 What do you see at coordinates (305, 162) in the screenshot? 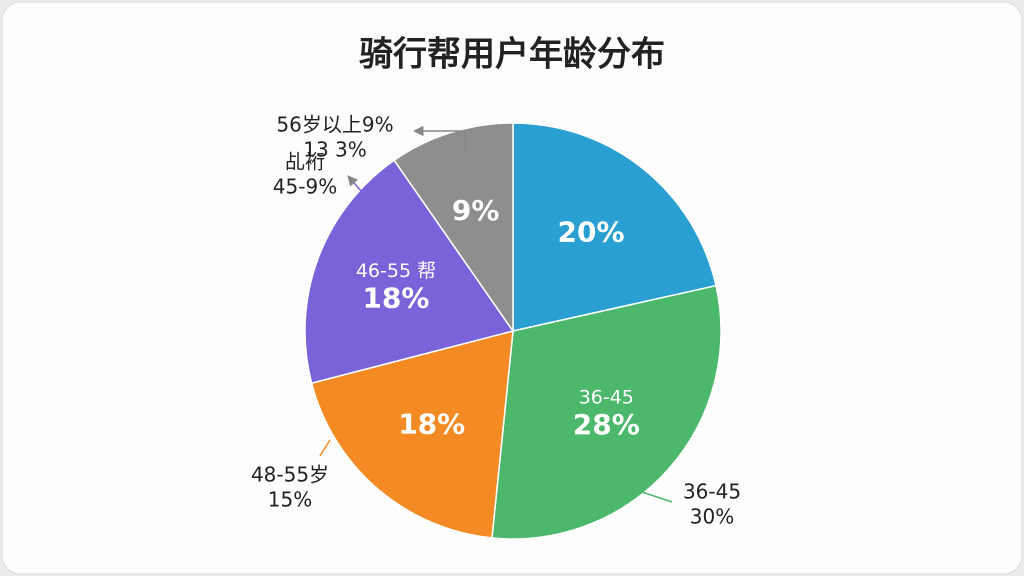
I see `annotation: 乩裄` at bounding box center [305, 162].